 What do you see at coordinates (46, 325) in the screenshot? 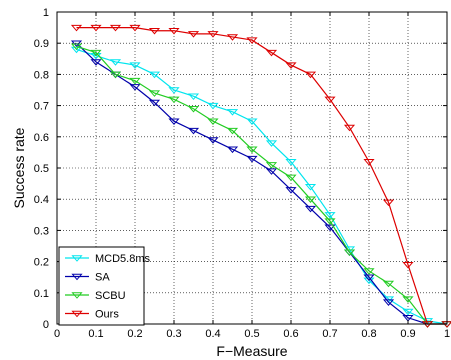
I see `y-tick-label: 0` at bounding box center [46, 325].